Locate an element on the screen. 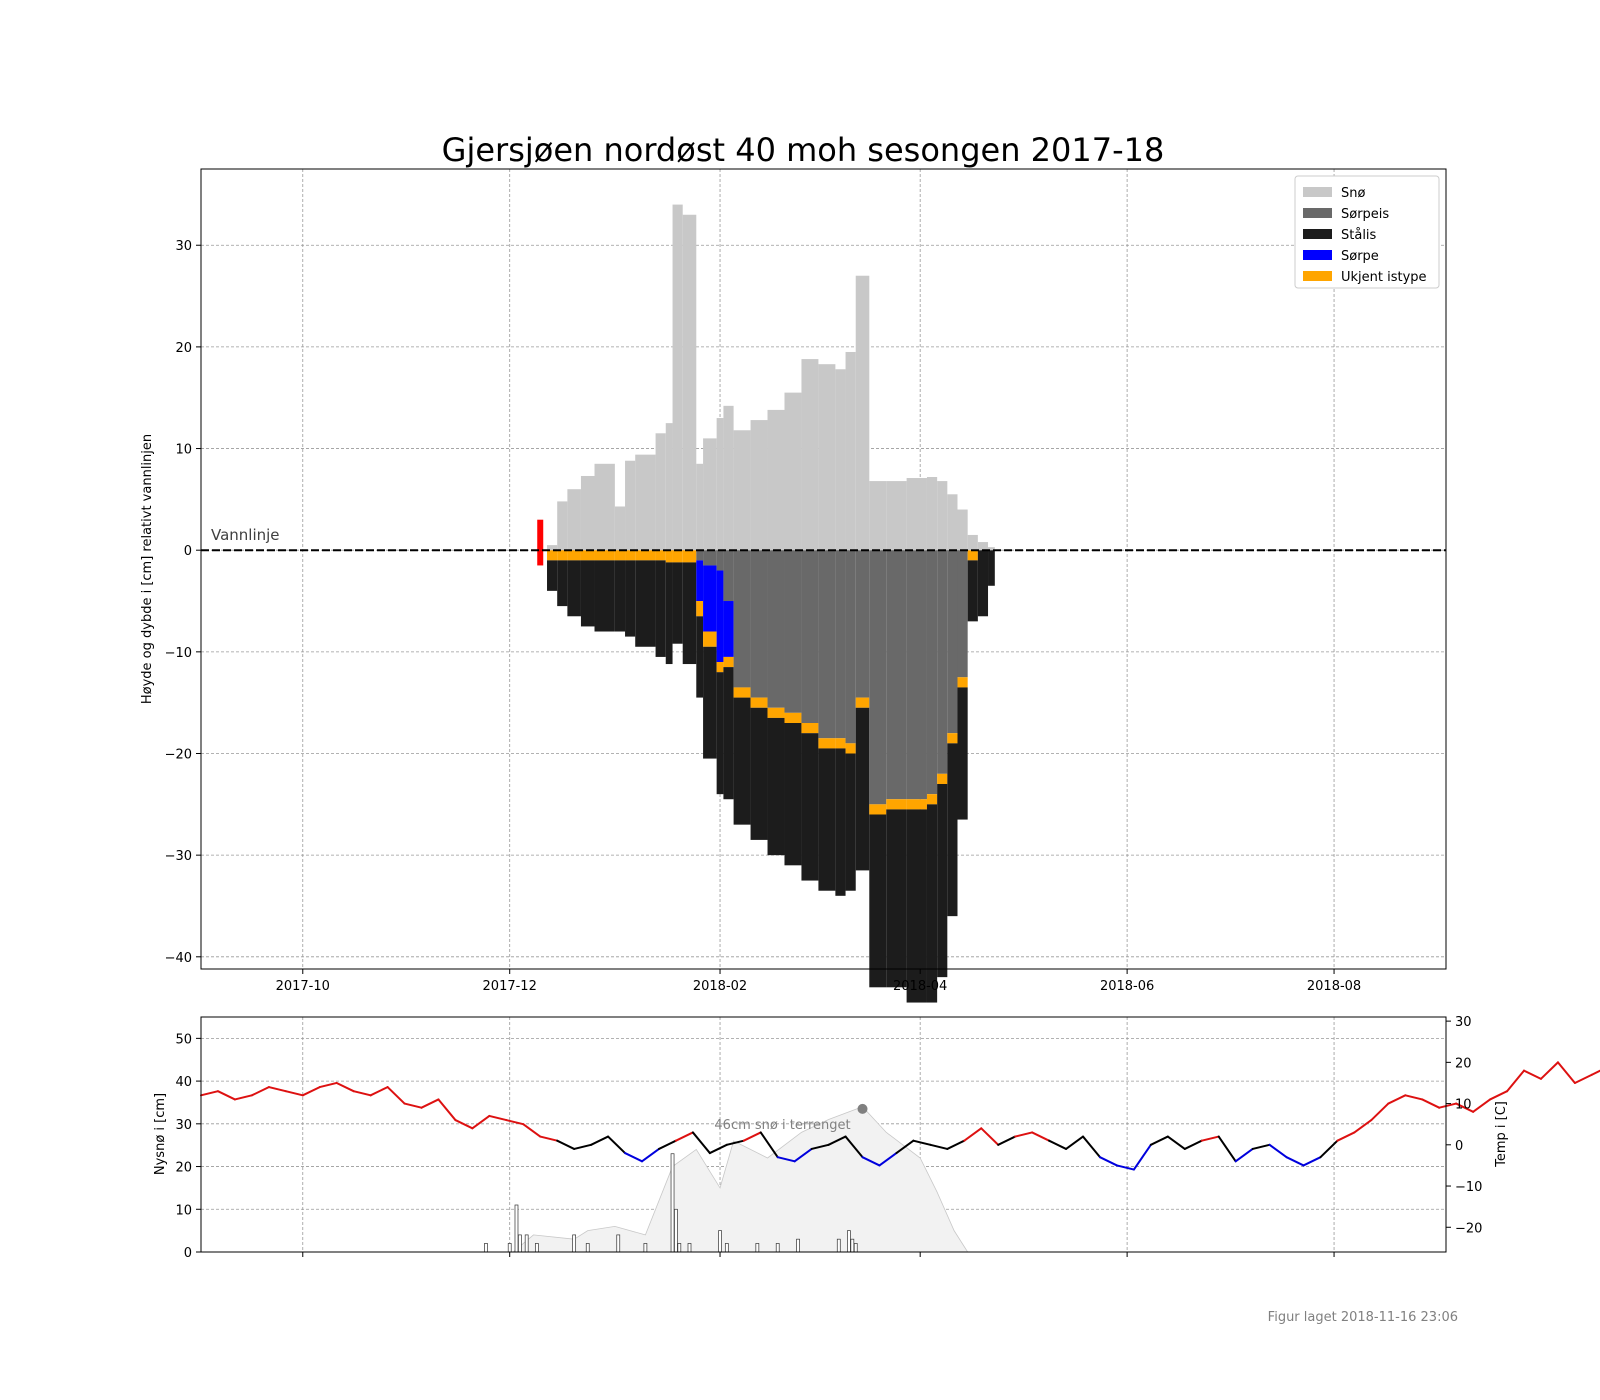 The image size is (1600, 1400). snow-tick-label: 0 is located at coordinates (188, 1253).